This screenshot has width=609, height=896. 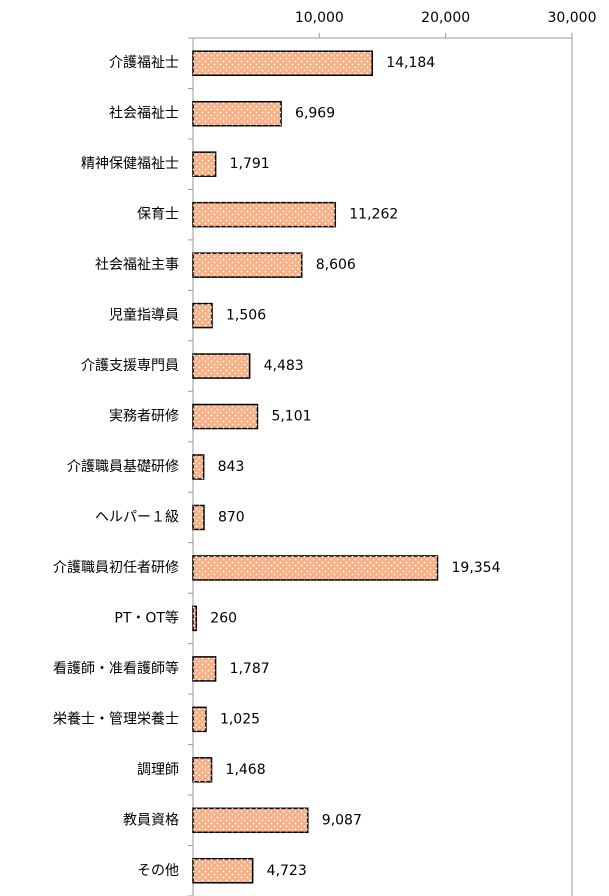 What do you see at coordinates (144, 63) in the screenshot?
I see `y-tick-label: 介護福祉士` at bounding box center [144, 63].